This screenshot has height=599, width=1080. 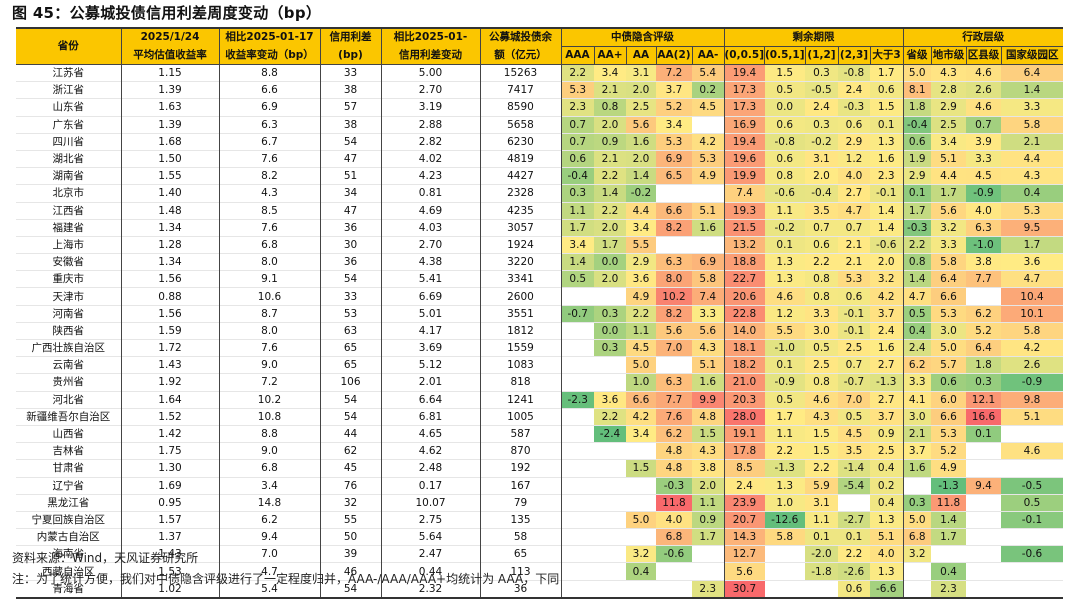 I want to click on cell-balance: 4427, so click(x=520, y=176).